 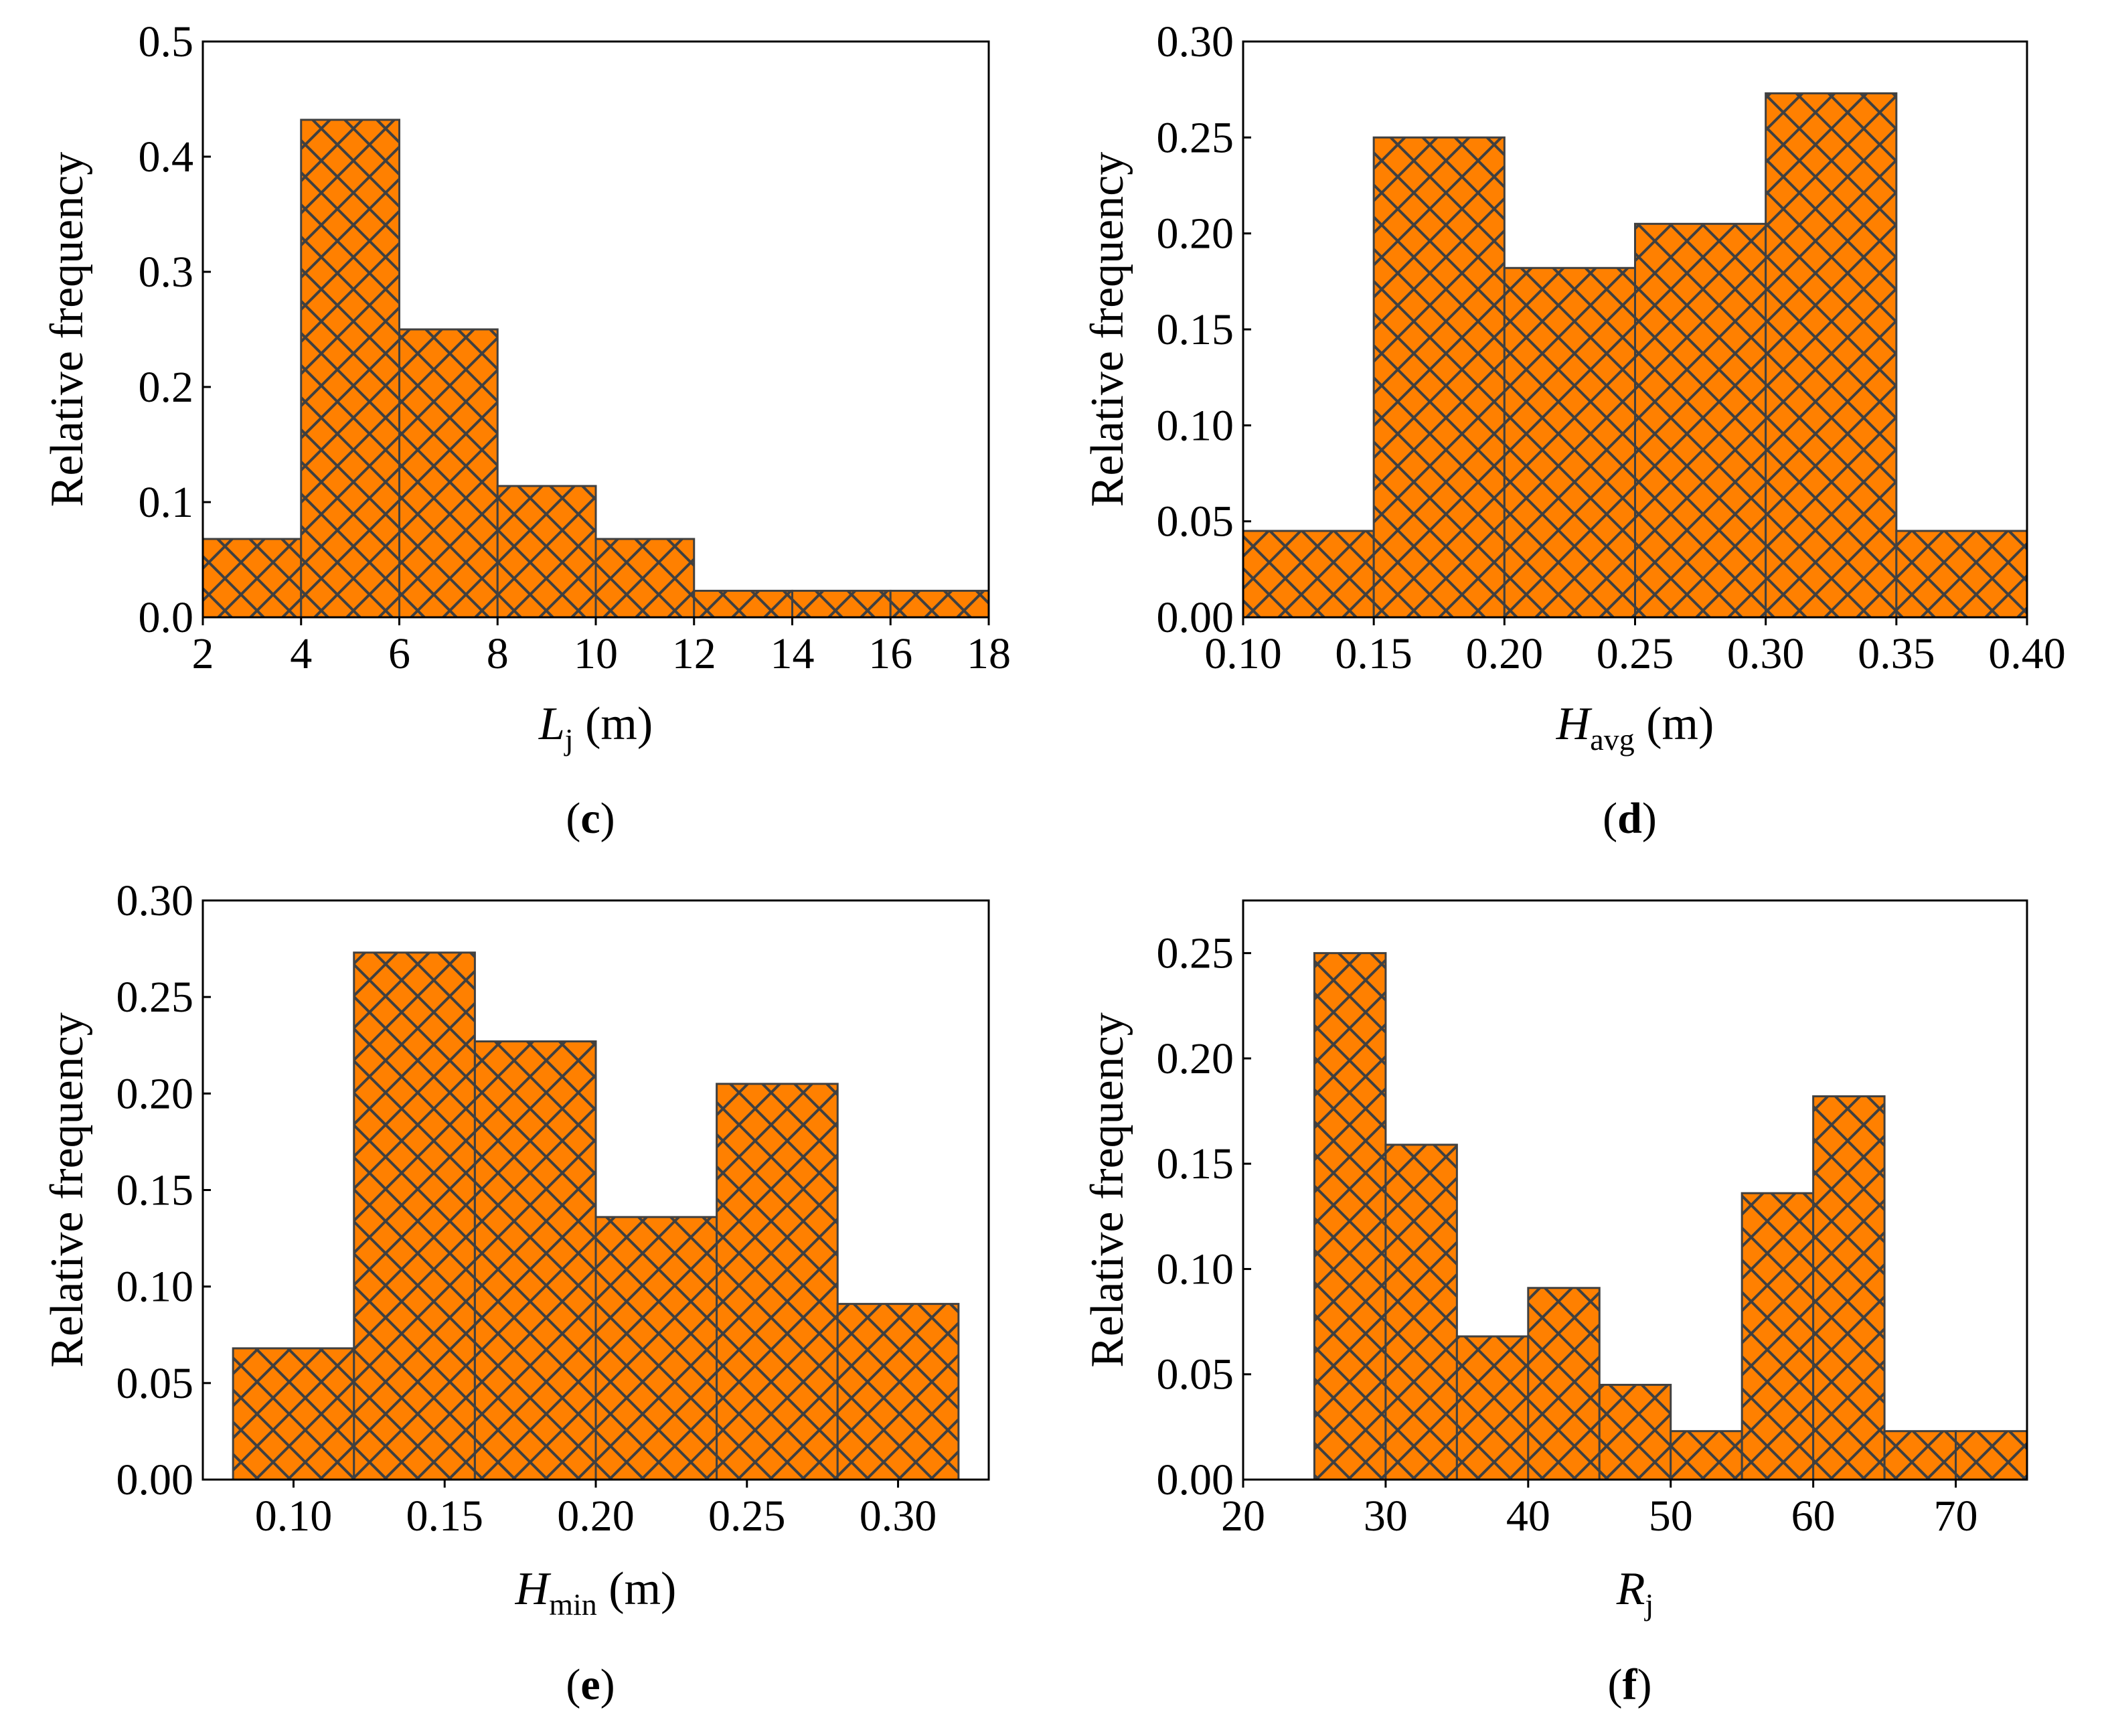 What do you see at coordinates (694, 653) in the screenshot?
I see `x-tick-label: 12` at bounding box center [694, 653].